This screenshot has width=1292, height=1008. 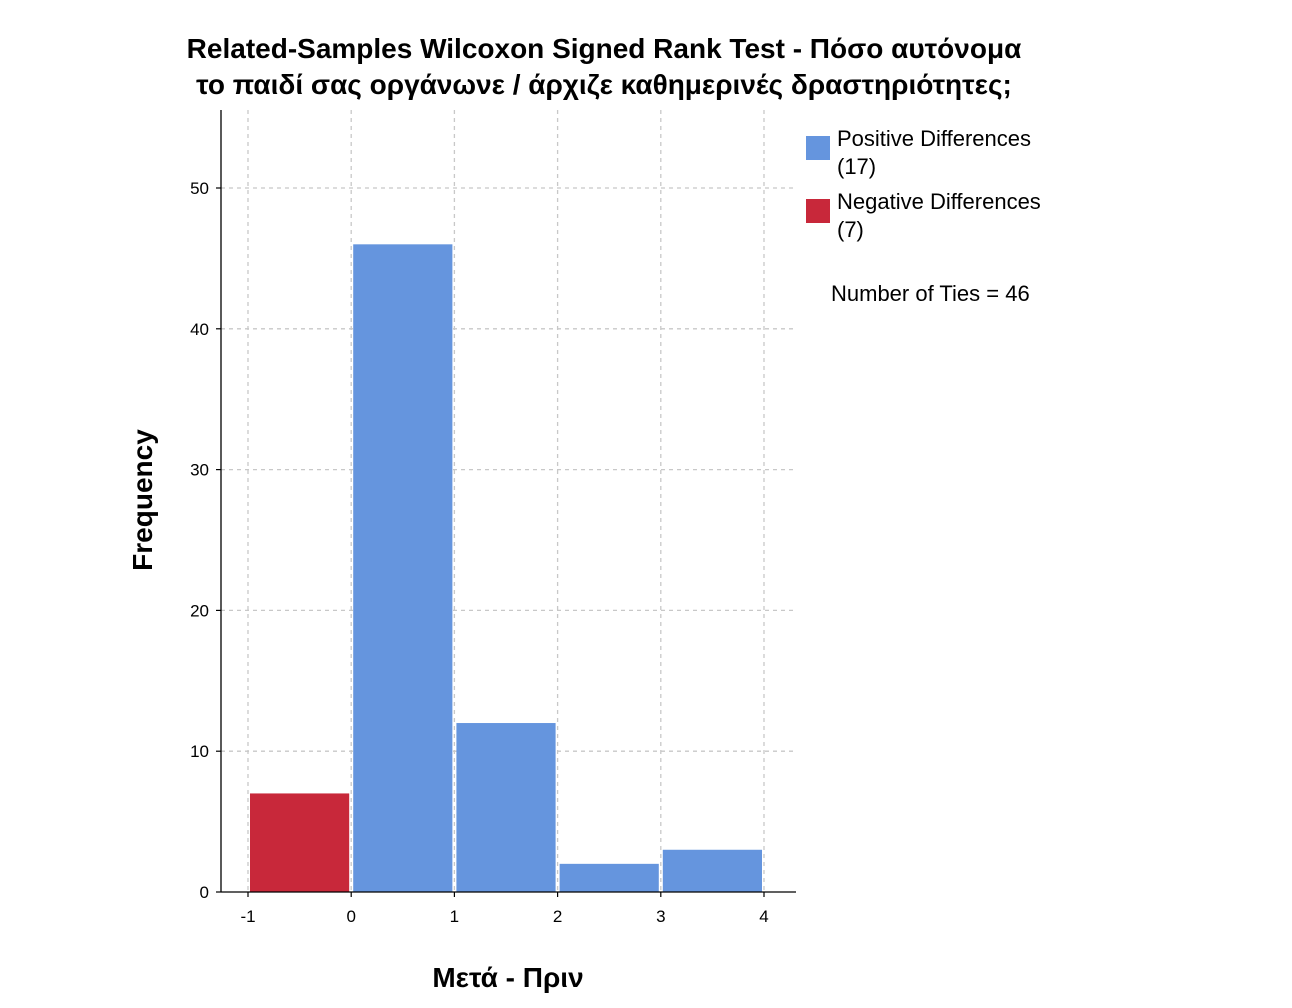 What do you see at coordinates (856, 166) in the screenshot?
I see `legend-count-positive: (17)` at bounding box center [856, 166].